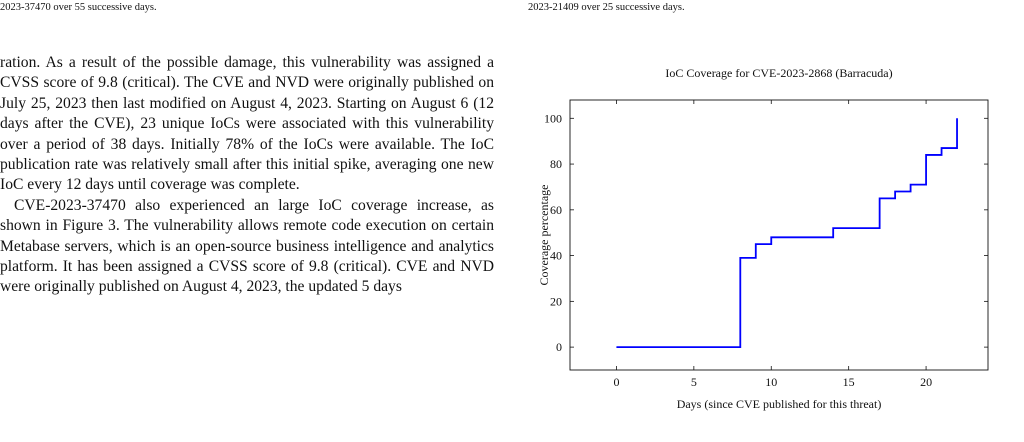 The image size is (1024, 442). I want to click on y-tick-label: 100, so click(553, 118).